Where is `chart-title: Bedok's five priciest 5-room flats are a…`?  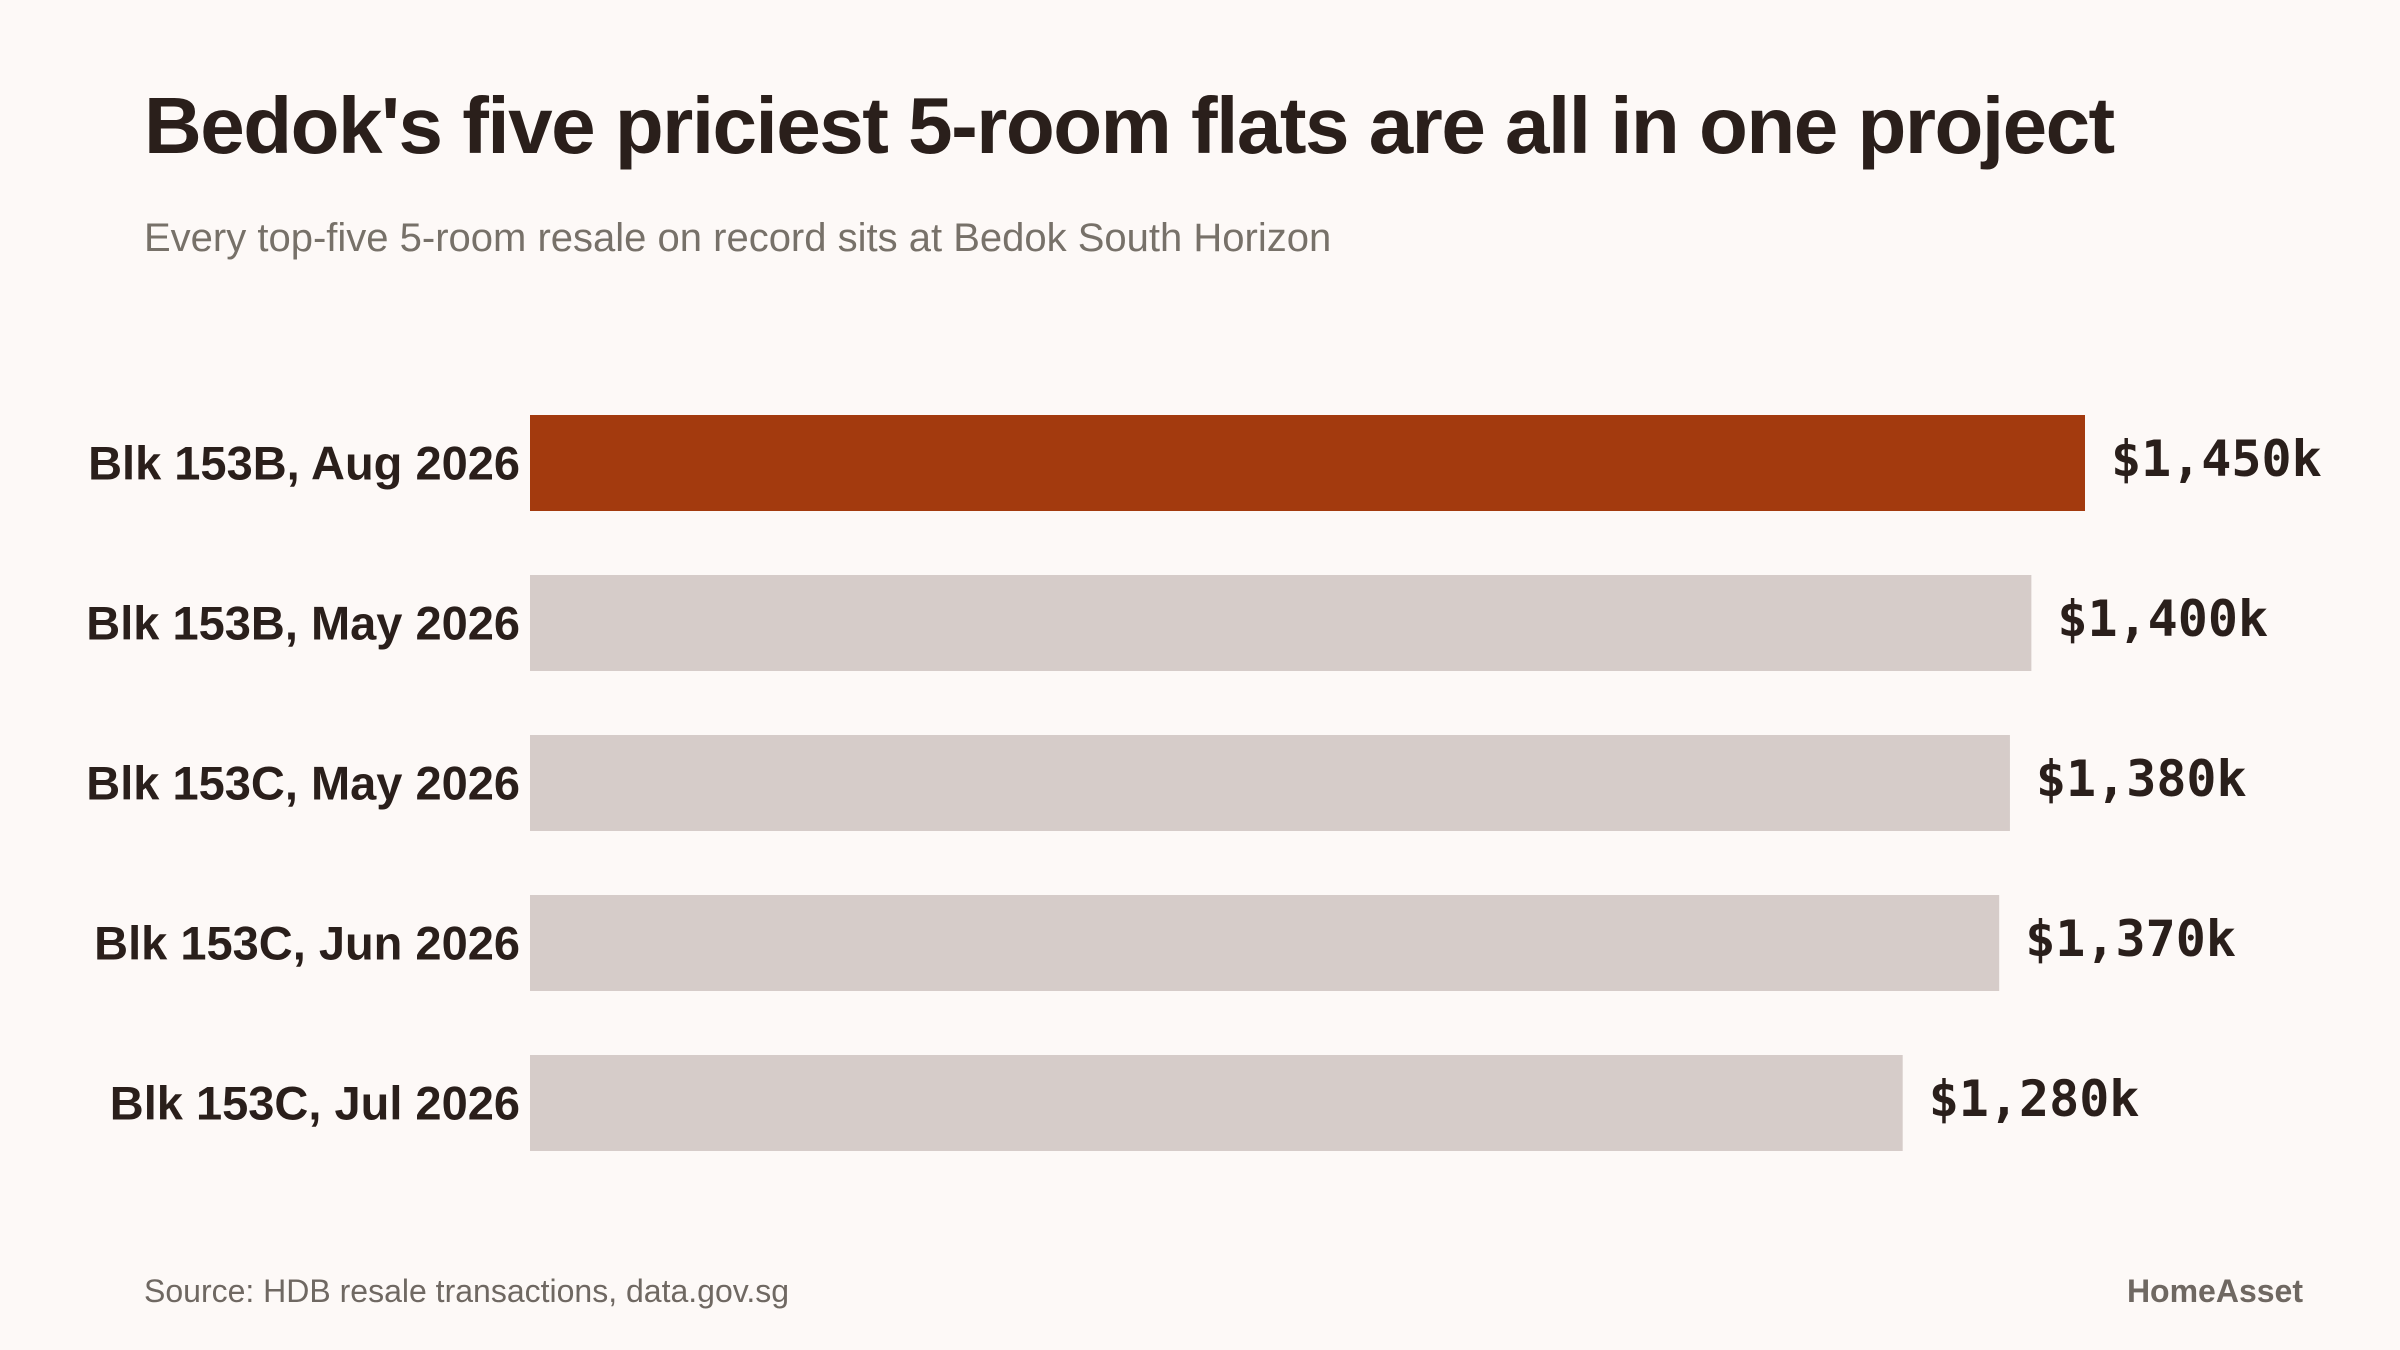 chart-title: Bedok's five priciest 5-room flats are a… is located at coordinates (1129, 125).